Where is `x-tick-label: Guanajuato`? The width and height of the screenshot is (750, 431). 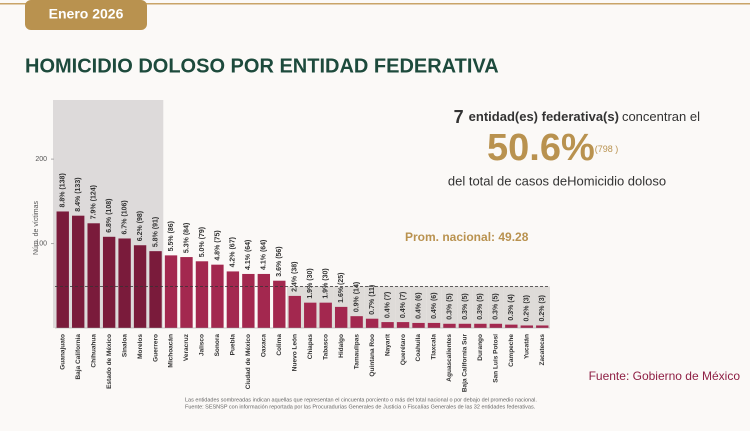 x-tick-label: Guanajuato is located at coordinates (62, 352).